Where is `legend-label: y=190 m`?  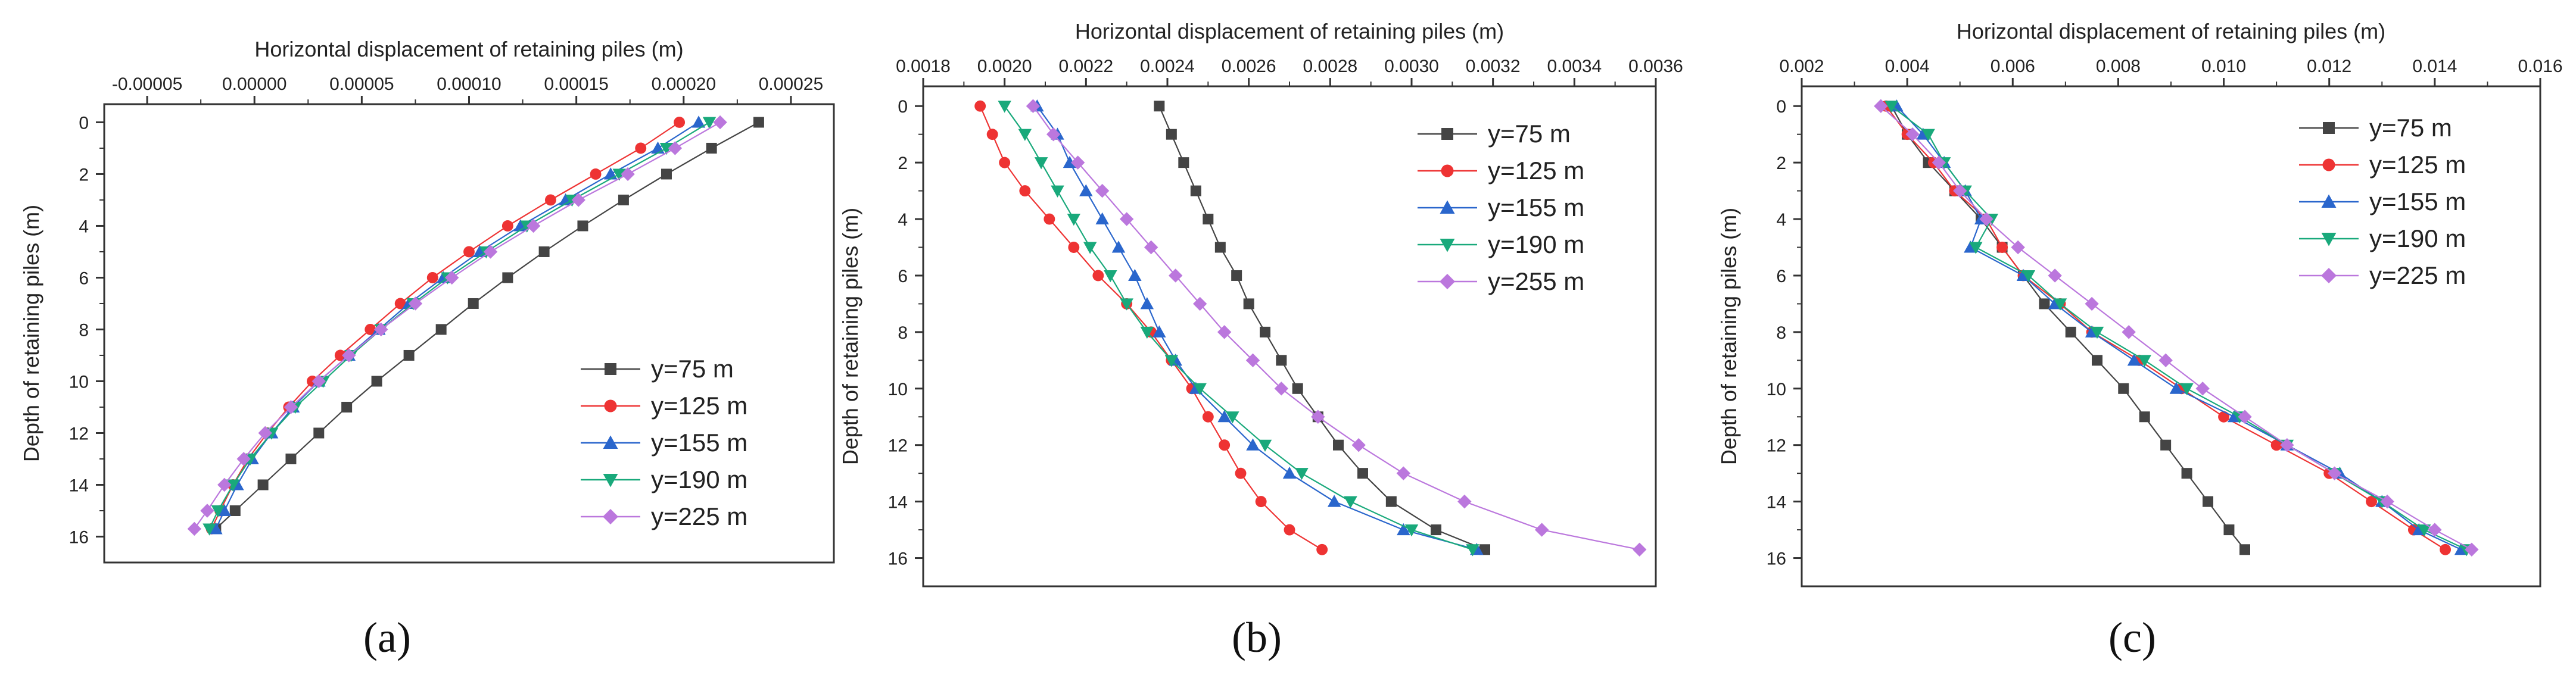
legend-label: y=190 m is located at coordinates (2417, 238).